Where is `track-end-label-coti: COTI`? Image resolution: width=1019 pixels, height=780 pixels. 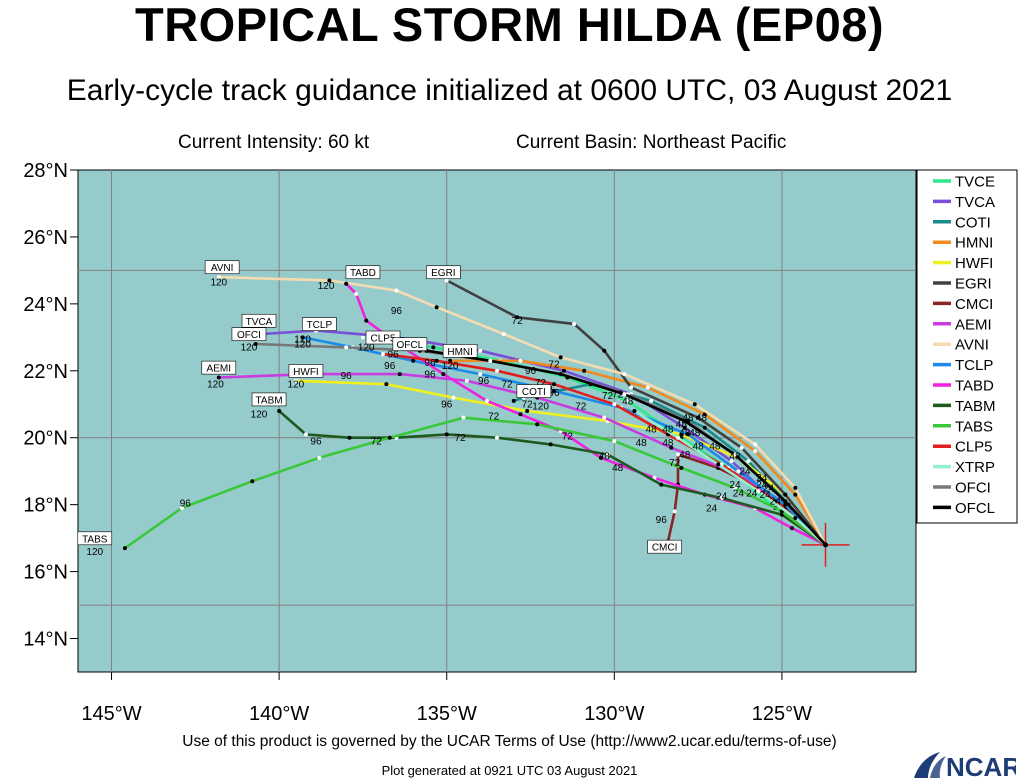
track-end-label-coti: COTI is located at coordinates (534, 392).